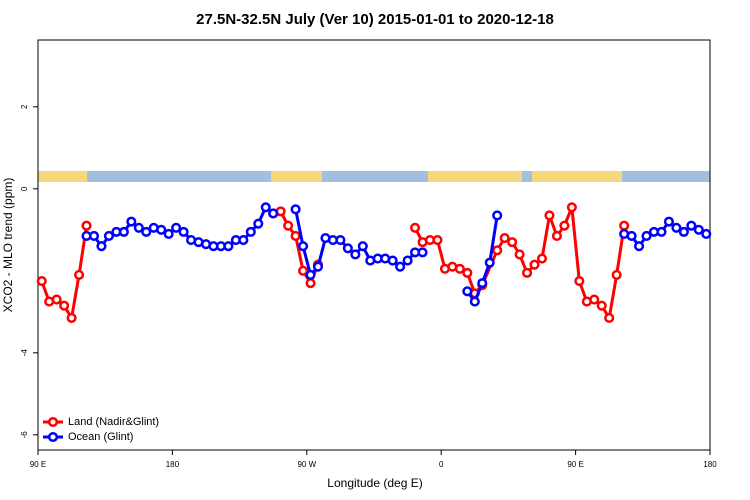  Describe the element at coordinates (24, 188) in the screenshot. I see `y-tick-label: 0` at that location.